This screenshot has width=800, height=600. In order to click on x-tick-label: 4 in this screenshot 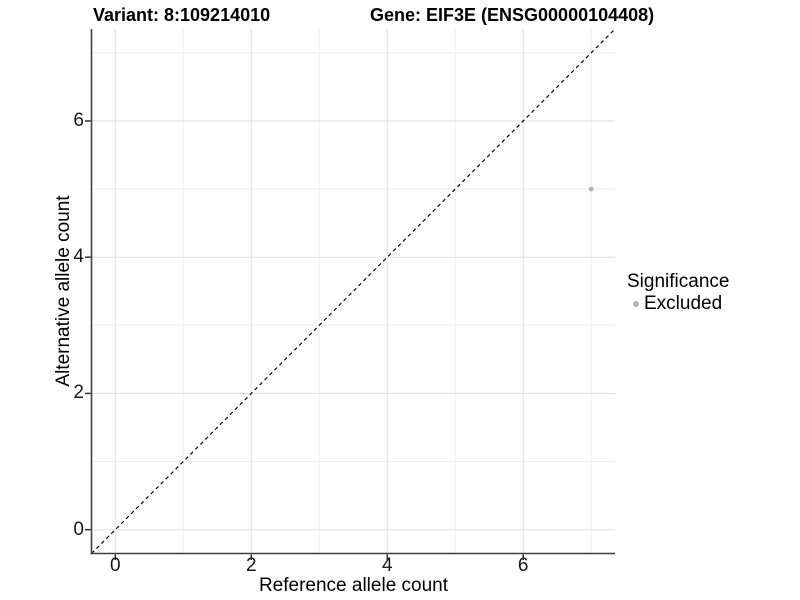, I will do `click(387, 565)`.